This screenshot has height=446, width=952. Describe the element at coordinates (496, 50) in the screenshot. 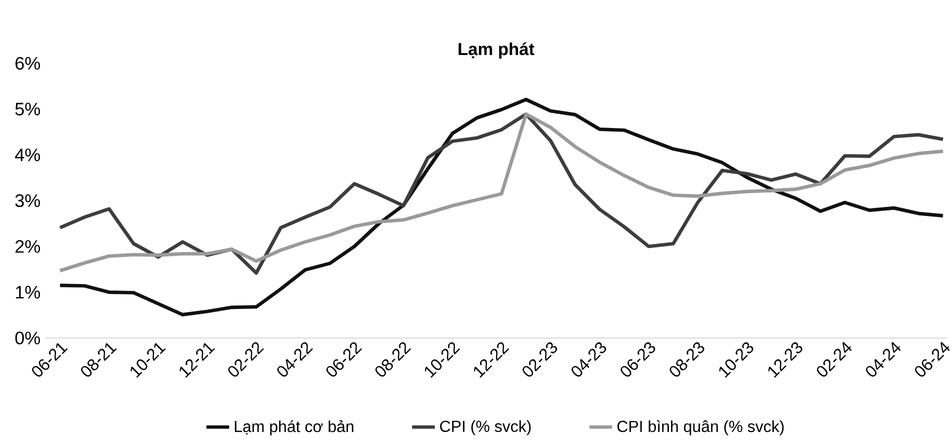

I see `chart-title: Lạm phát` at that location.